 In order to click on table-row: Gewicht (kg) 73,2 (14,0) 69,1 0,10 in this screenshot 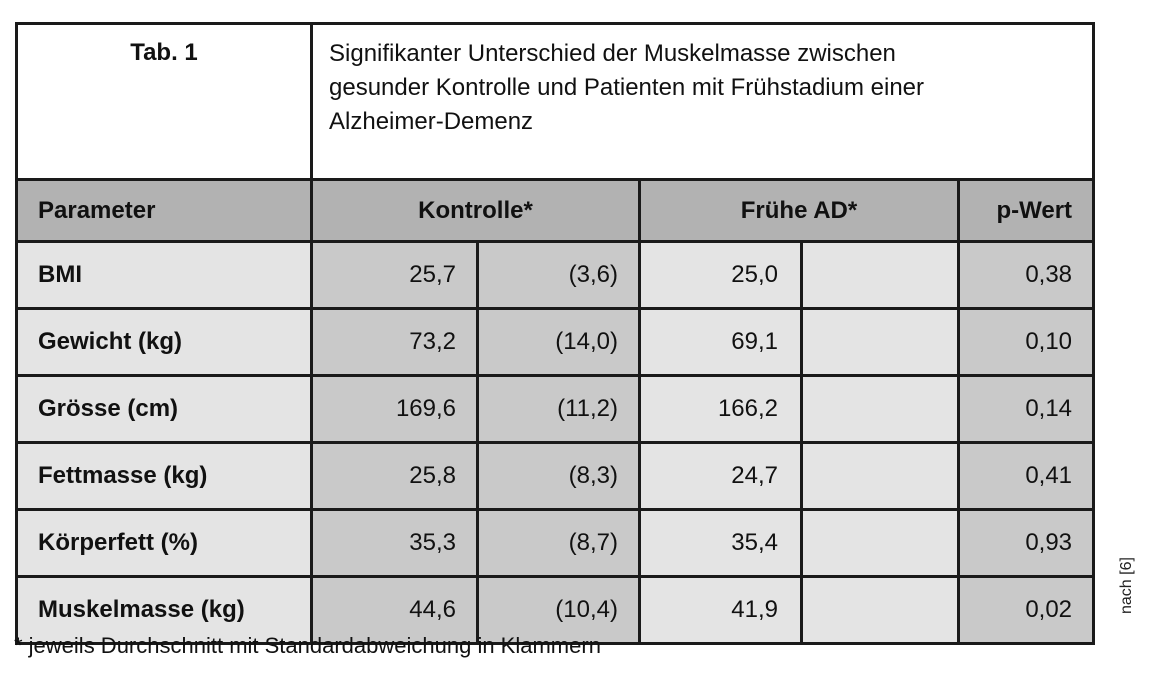, I will do `click(555, 342)`.